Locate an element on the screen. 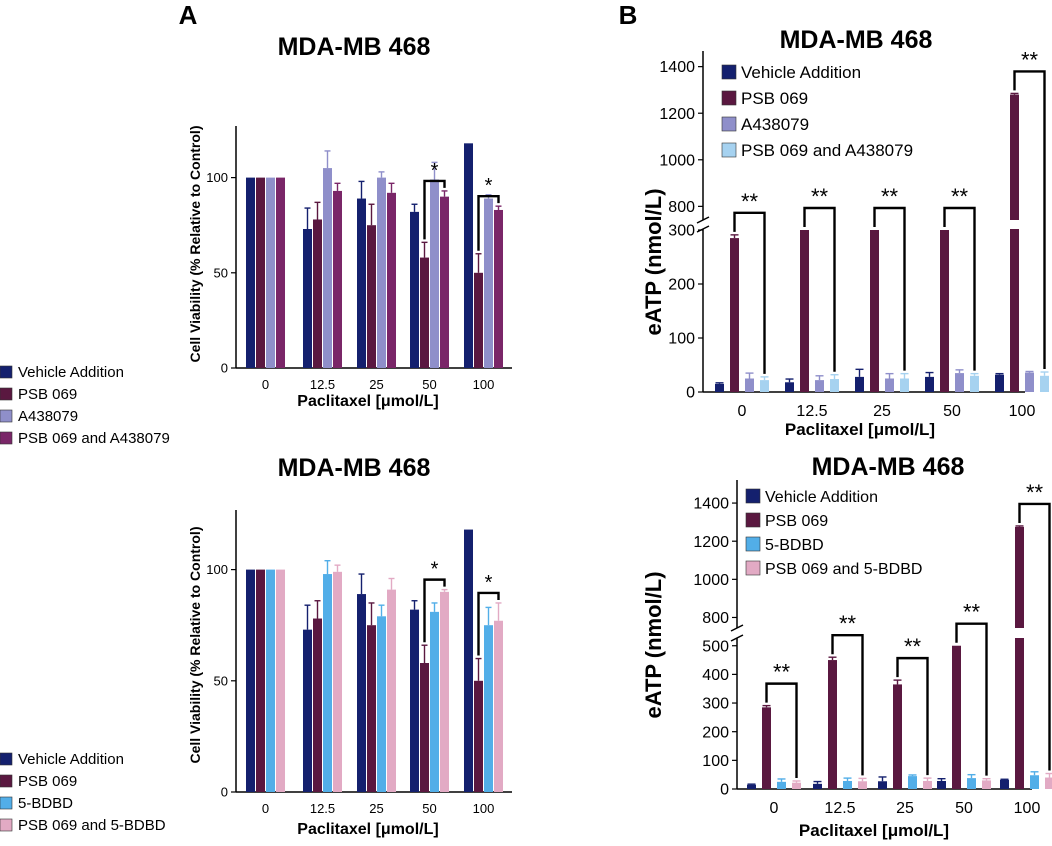 The width and height of the screenshot is (1052, 846). legend-swatch-a438079 is located at coordinates (6, 416).